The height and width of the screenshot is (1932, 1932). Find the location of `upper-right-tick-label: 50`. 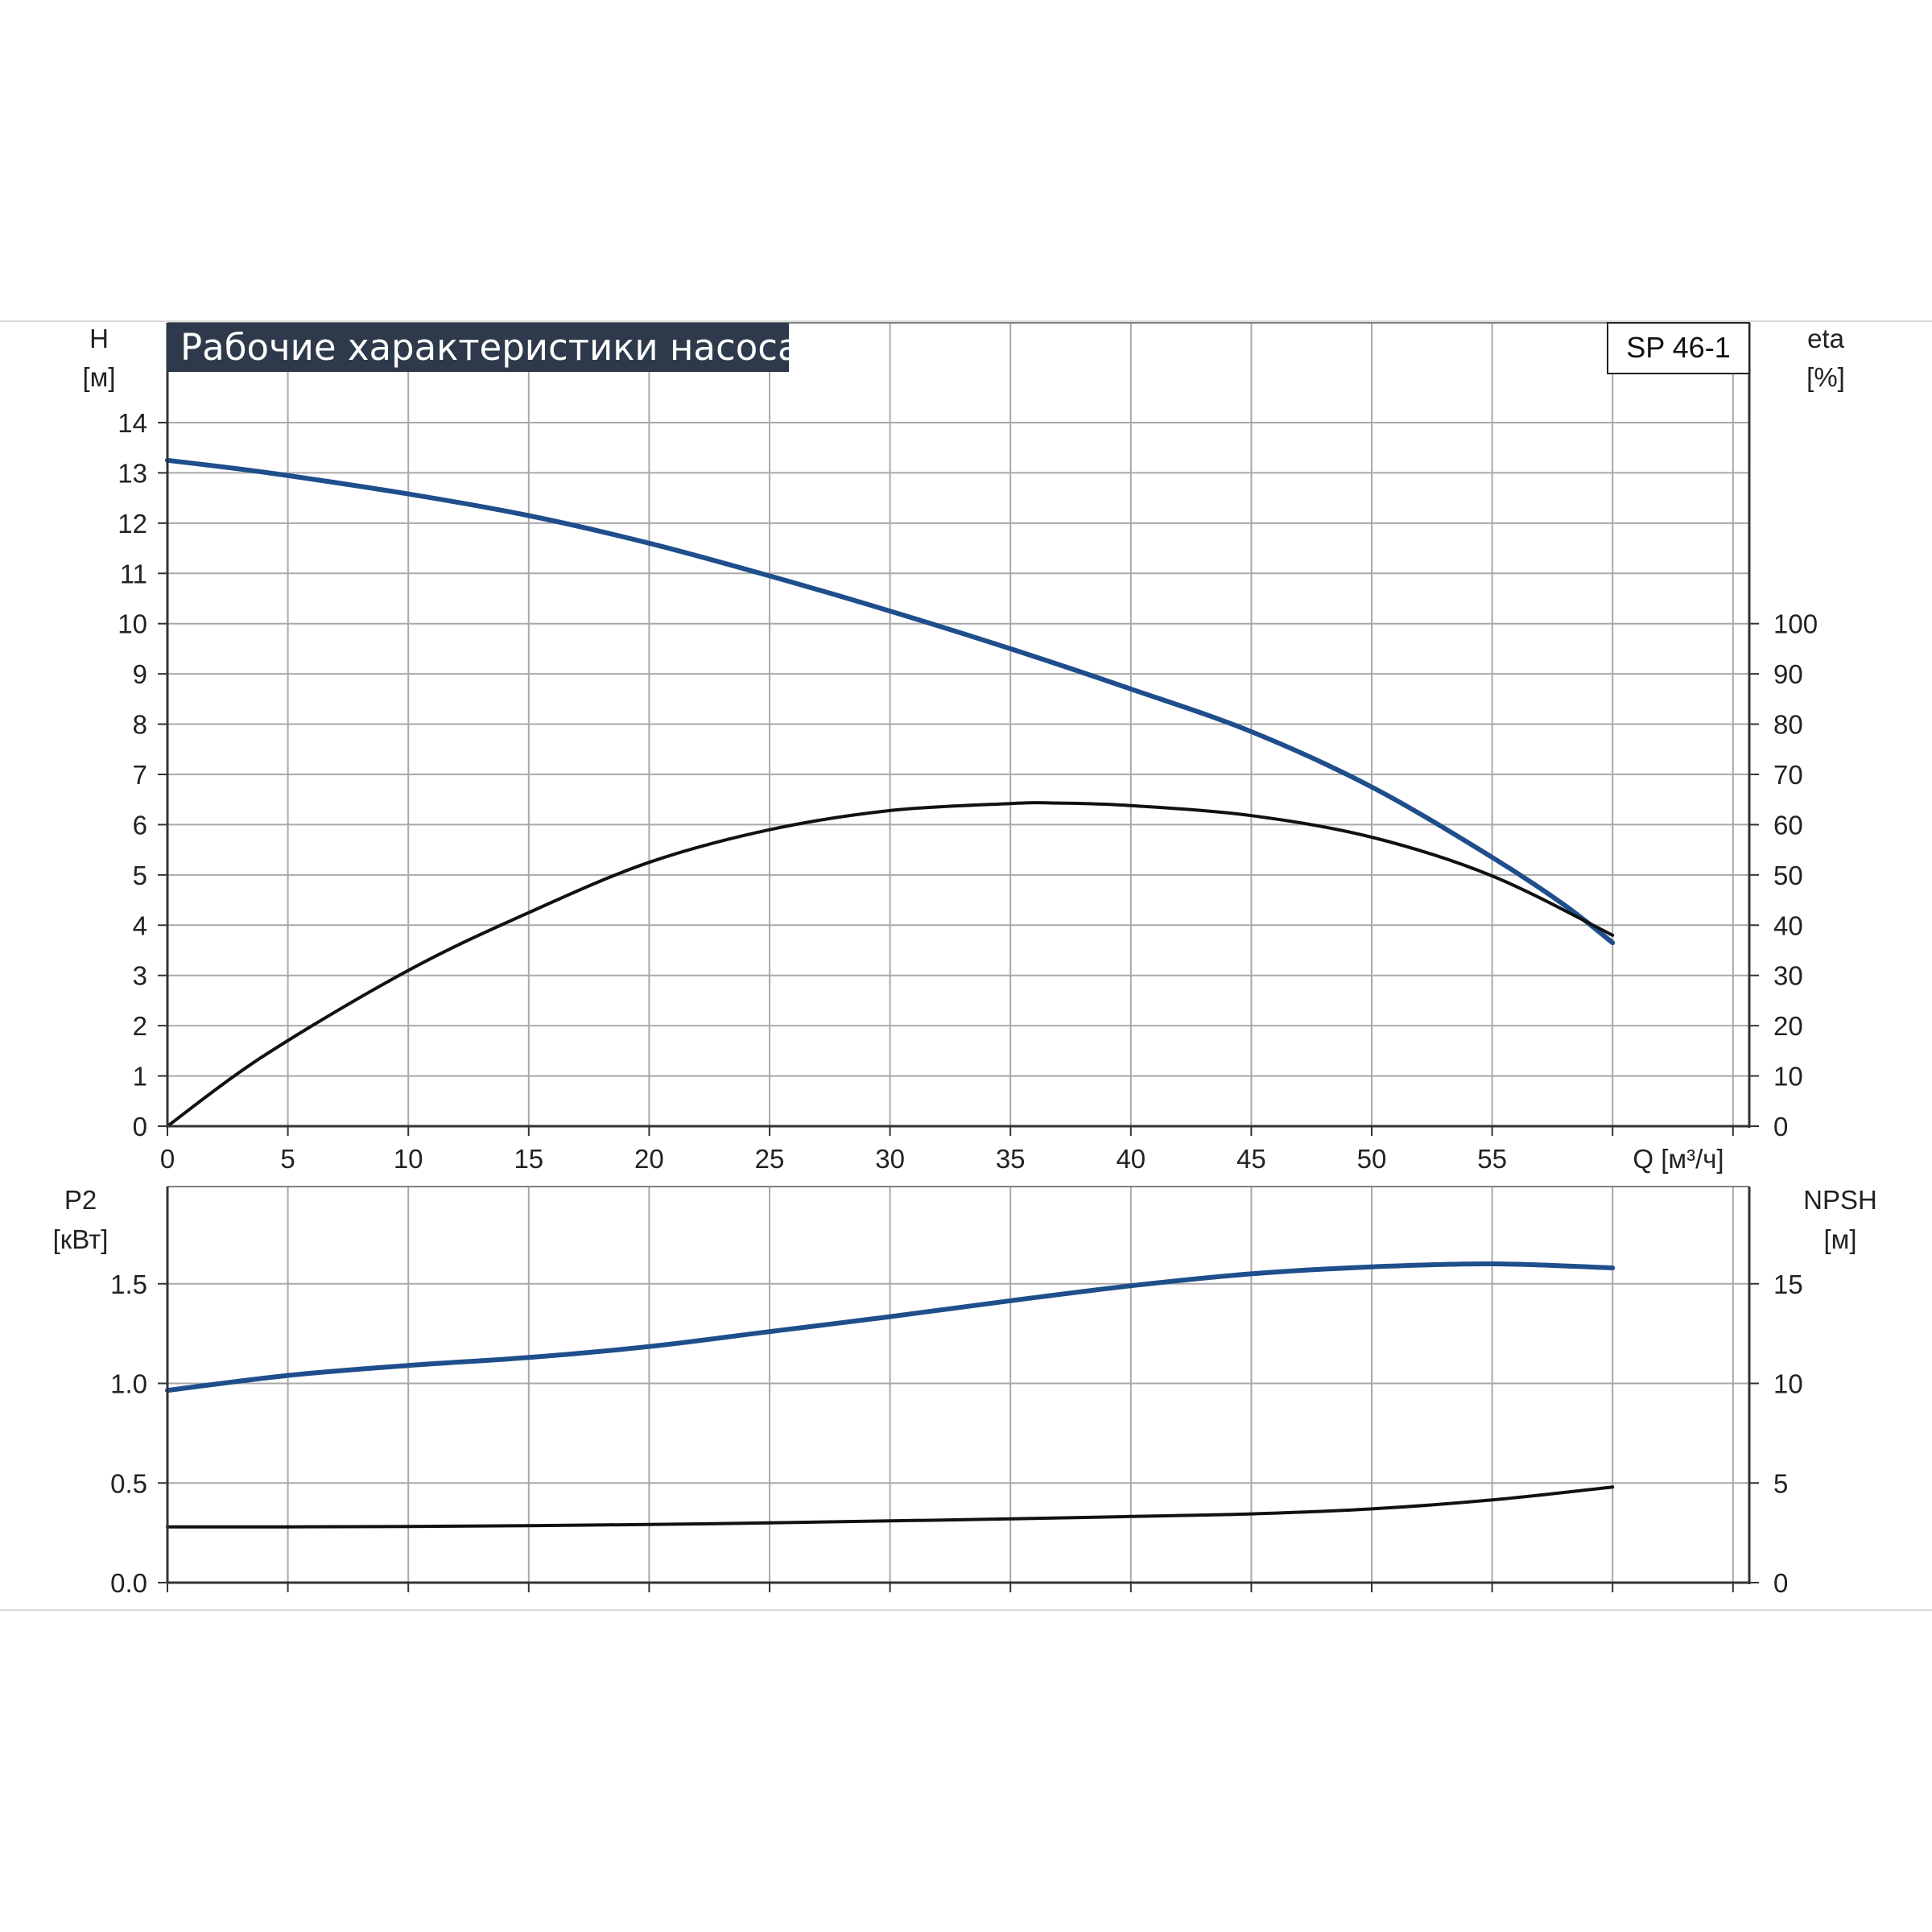

upper-right-tick-label: 50 is located at coordinates (1788, 875).